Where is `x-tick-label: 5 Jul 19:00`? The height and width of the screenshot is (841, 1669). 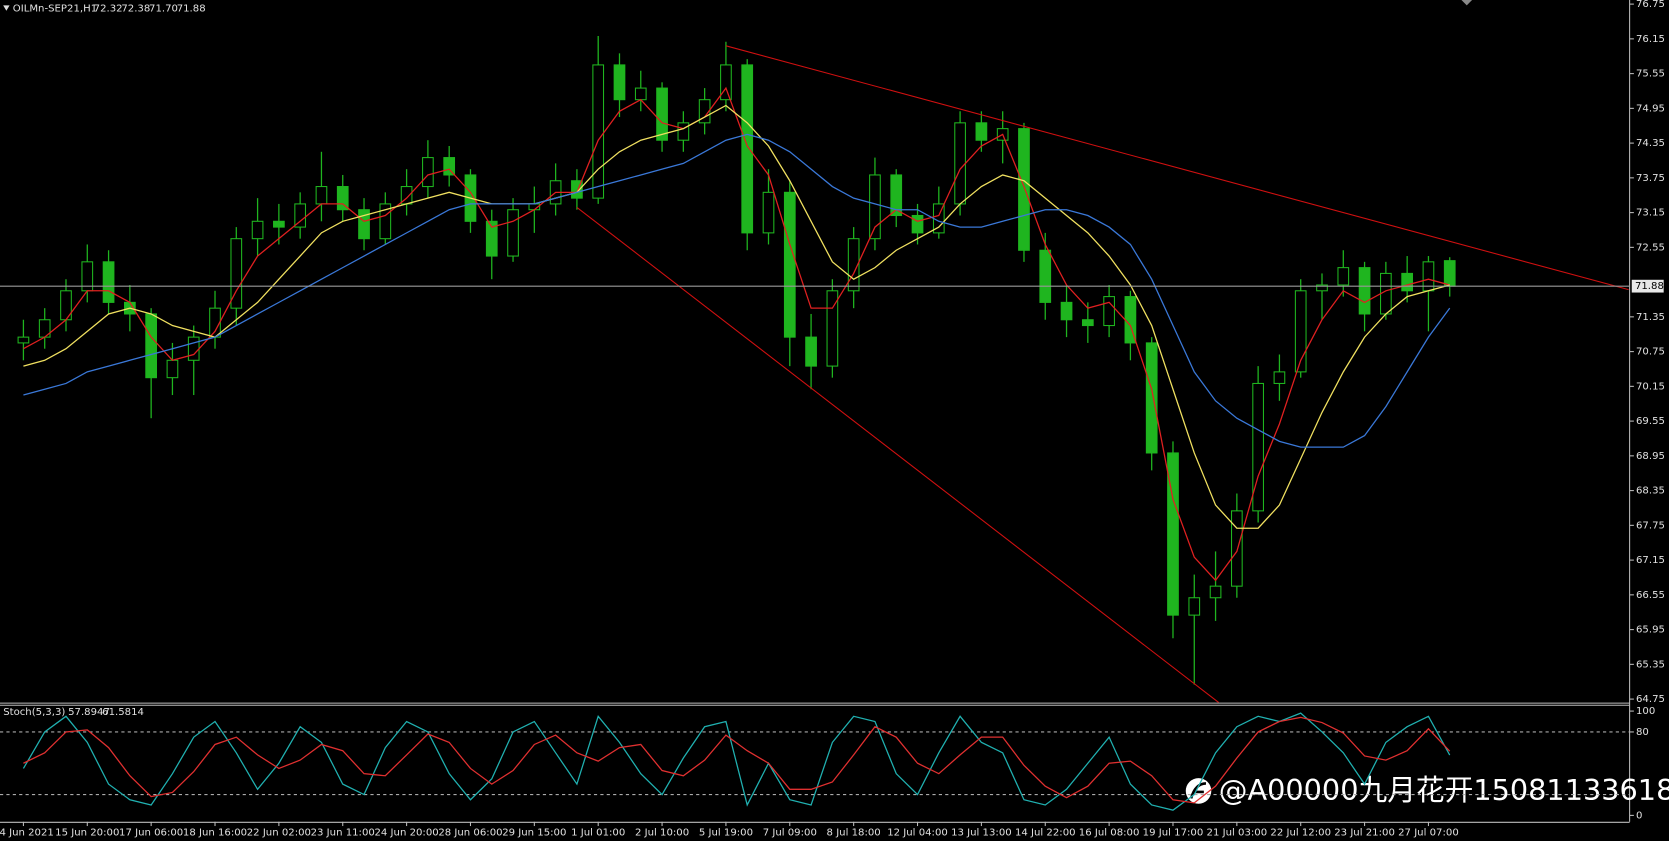 x-tick-label: 5 Jul 19:00 is located at coordinates (726, 832).